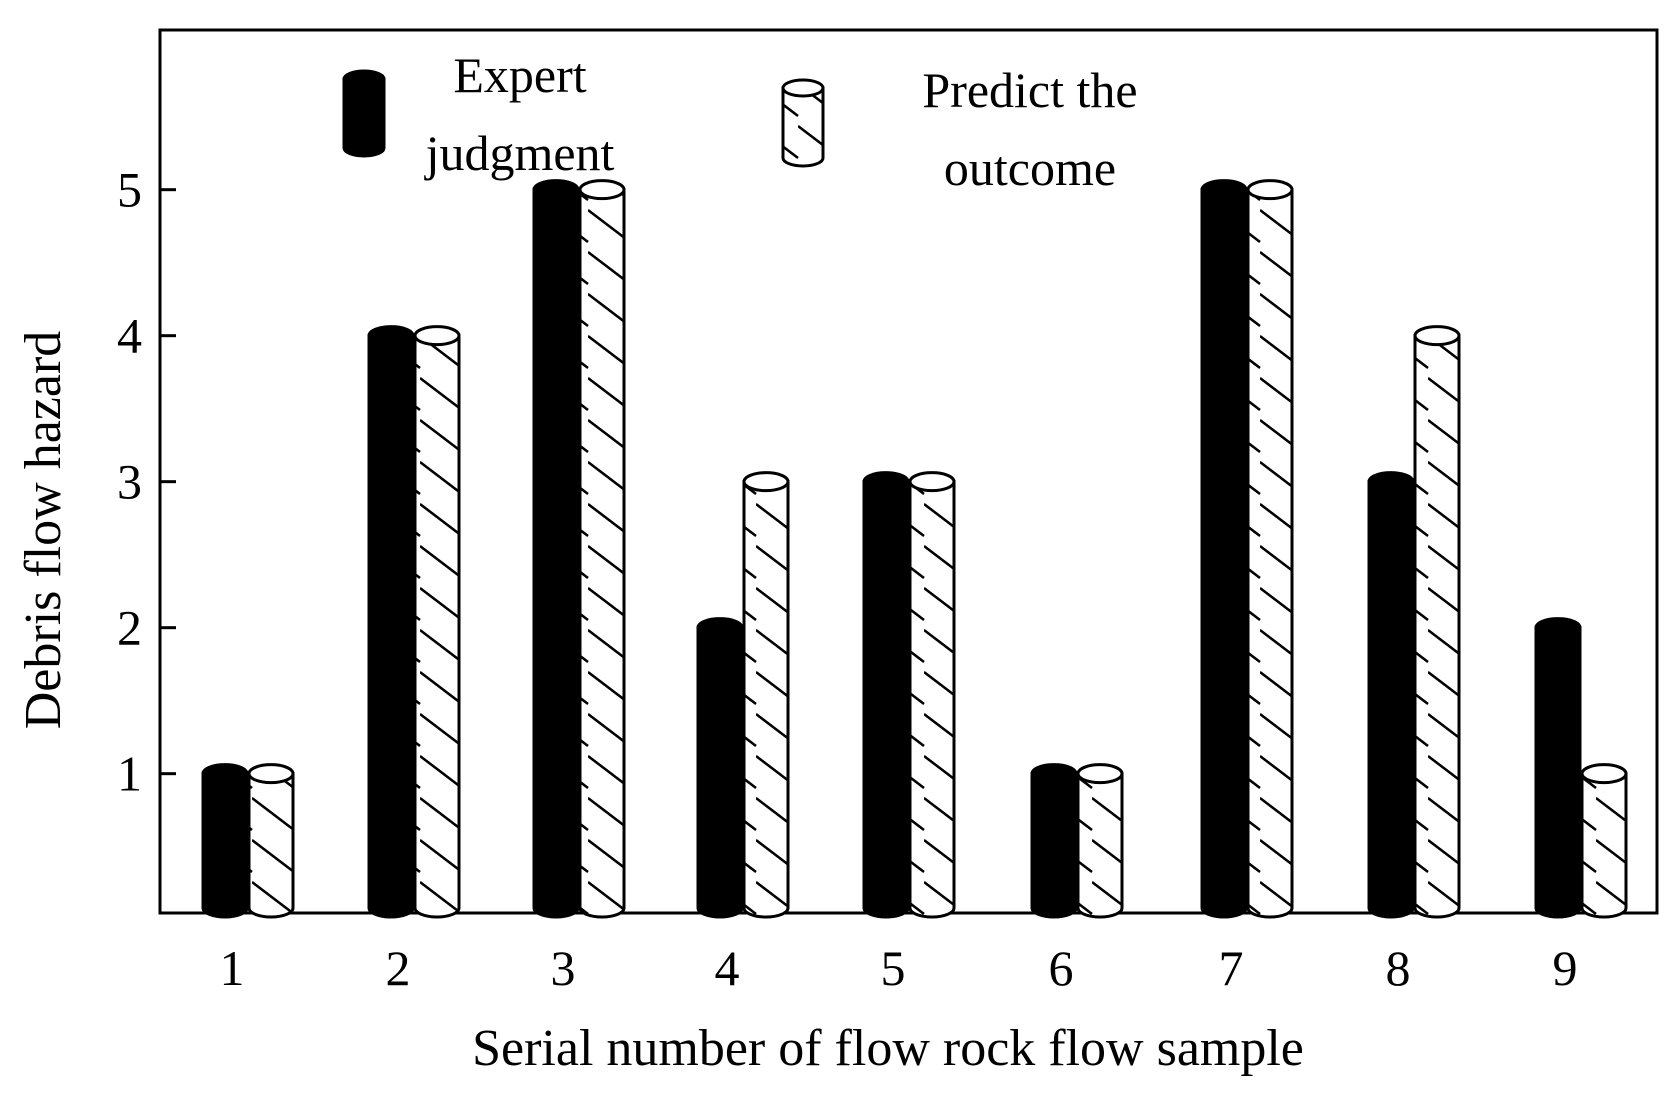 This screenshot has width=1667, height=1095. I want to click on x-tick-label-8: 8, so click(1398, 968).